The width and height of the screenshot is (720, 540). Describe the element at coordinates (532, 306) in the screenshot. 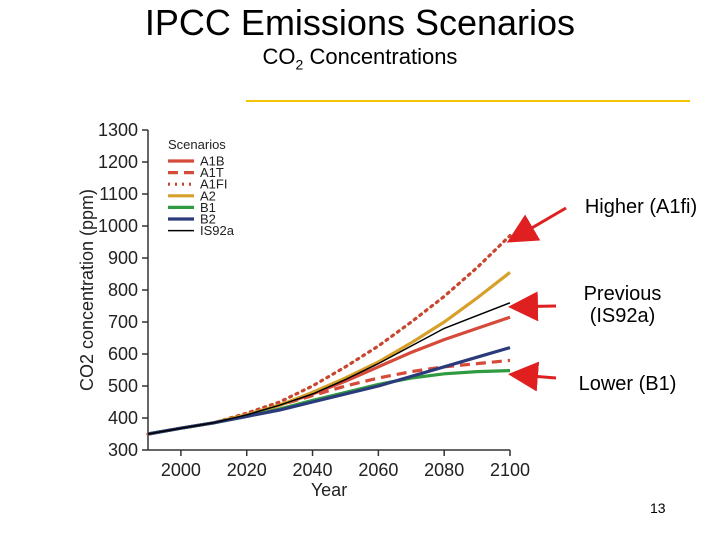

I see `arrow-previous` at that location.